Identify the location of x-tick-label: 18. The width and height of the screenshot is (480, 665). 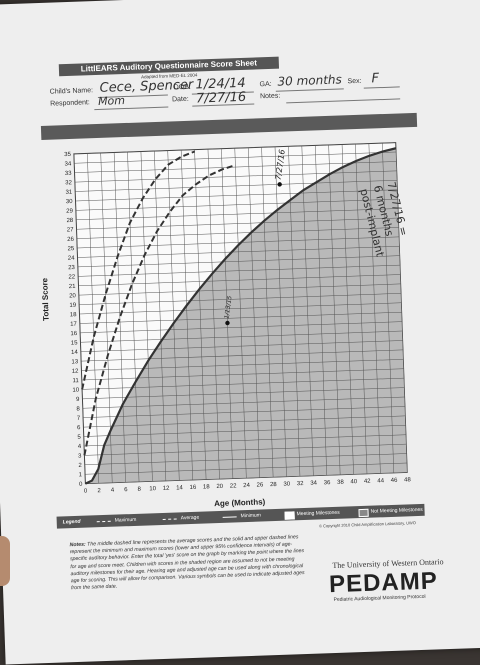
(207, 487).